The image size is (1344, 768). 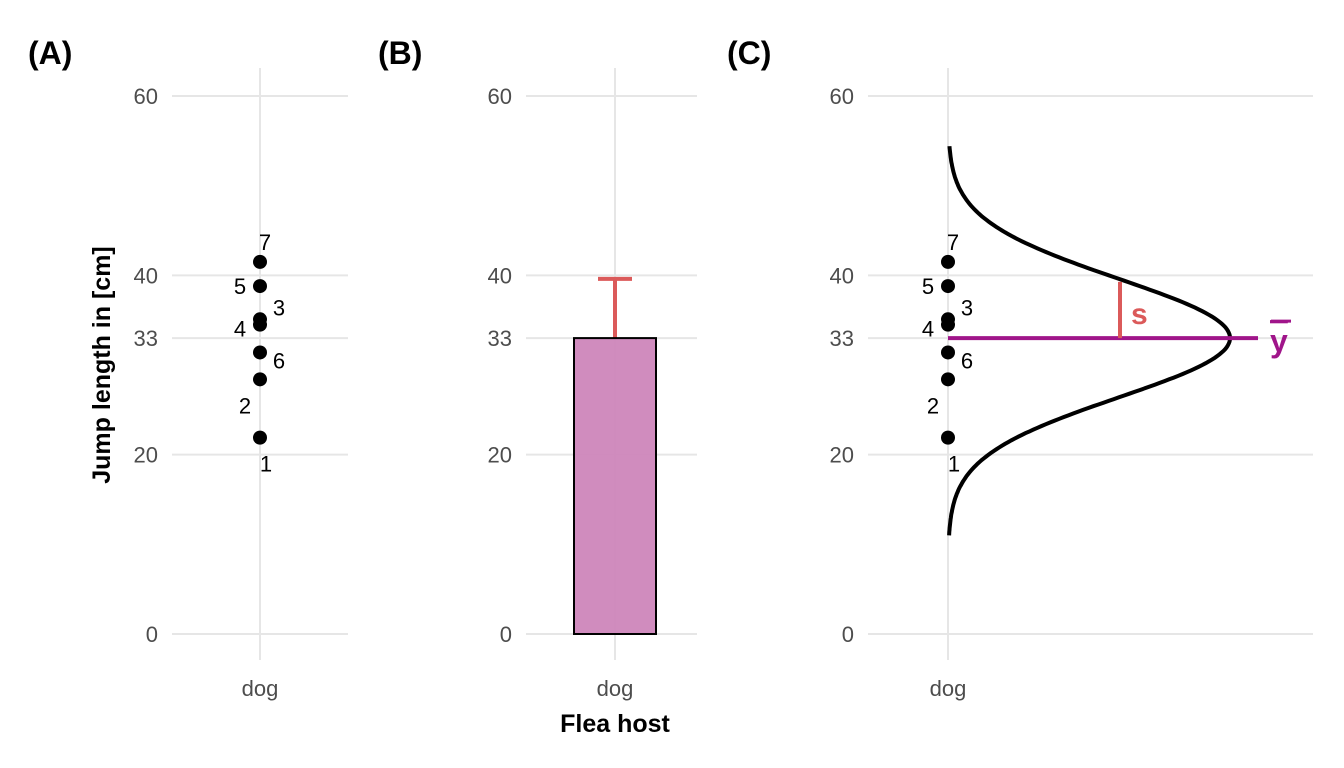 I want to click on x-axis-title: Flea host, so click(x=615, y=724).